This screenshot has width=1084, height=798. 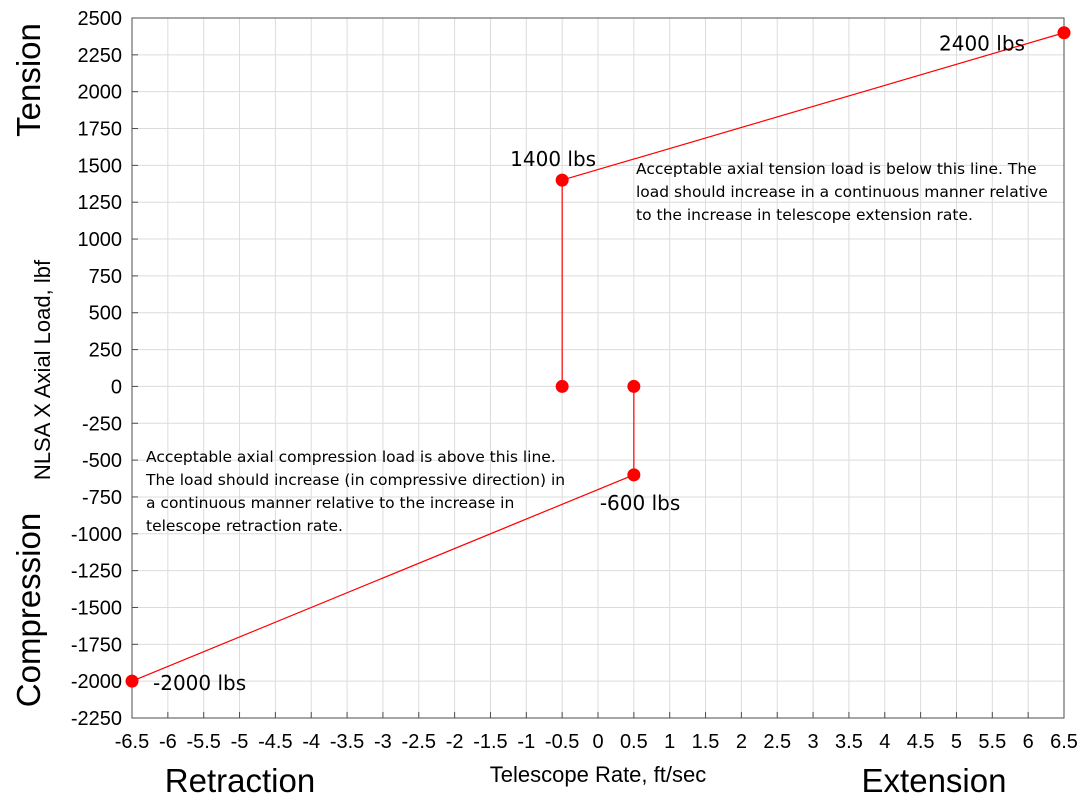 What do you see at coordinates (741, 742) in the screenshot?
I see `x-tick-label: 2` at bounding box center [741, 742].